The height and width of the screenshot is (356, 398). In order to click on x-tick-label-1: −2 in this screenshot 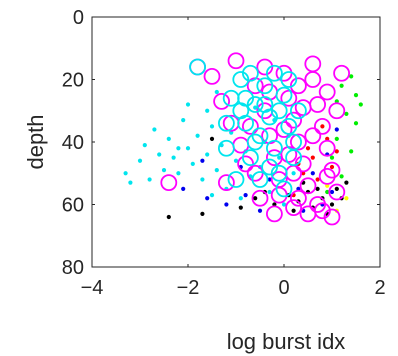, I will do `click(188, 288)`.